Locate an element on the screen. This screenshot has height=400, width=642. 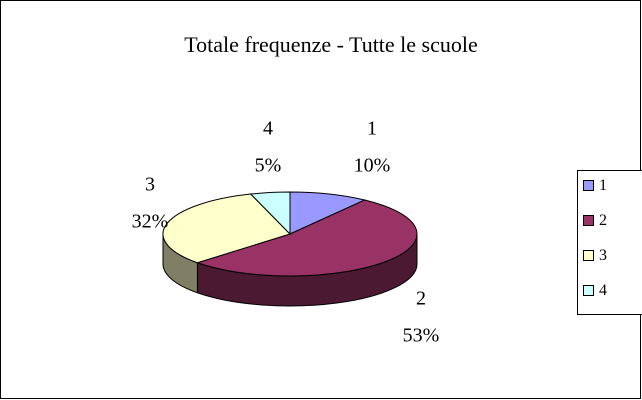
data-label-value: 53% is located at coordinates (421, 336).